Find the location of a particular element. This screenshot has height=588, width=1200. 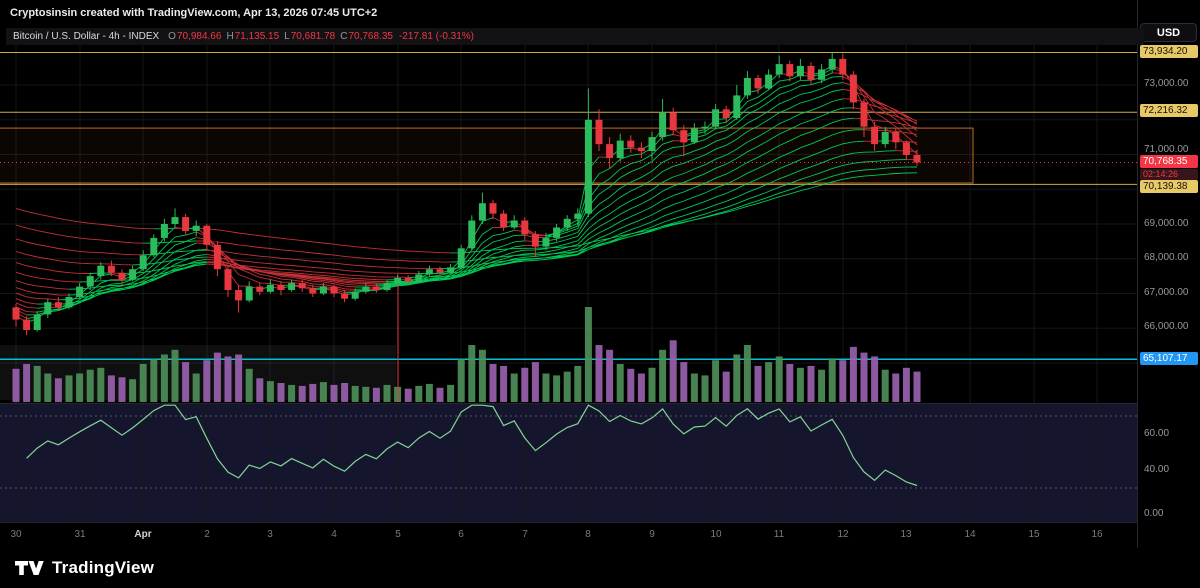

change-value: -217.81 (-0.31%) is located at coordinates (436, 36).